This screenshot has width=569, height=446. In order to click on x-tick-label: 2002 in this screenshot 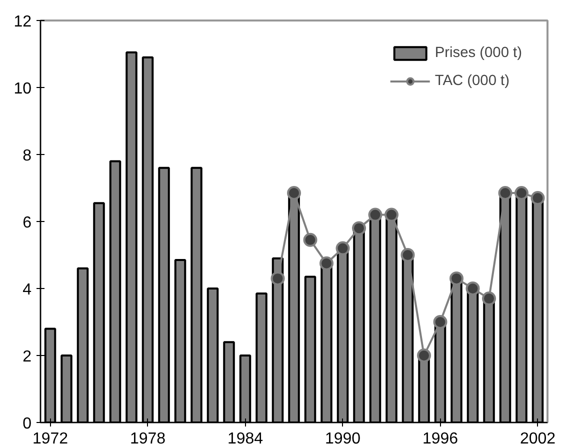, I will do `click(538, 438)`.